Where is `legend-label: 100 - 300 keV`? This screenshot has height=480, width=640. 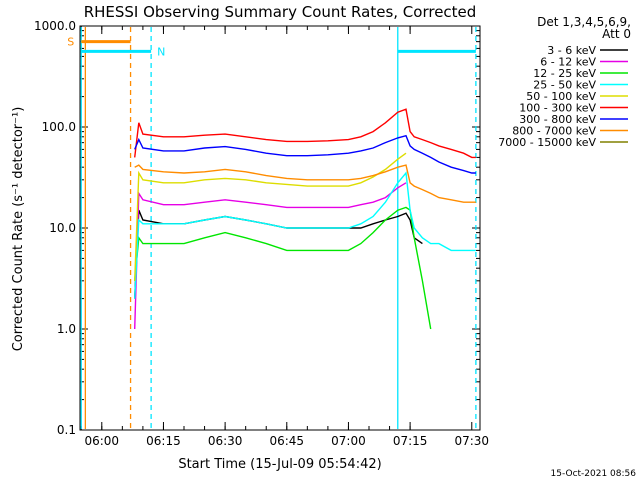 legend-label: 100 - 300 keV is located at coordinates (557, 108).